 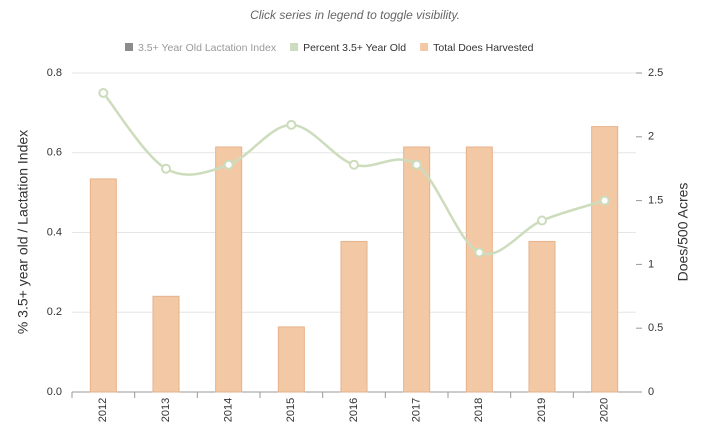 What do you see at coordinates (23, 232) in the screenshot?
I see `y-axis-title: % 3.5+ year old / Lactation Index` at bounding box center [23, 232].